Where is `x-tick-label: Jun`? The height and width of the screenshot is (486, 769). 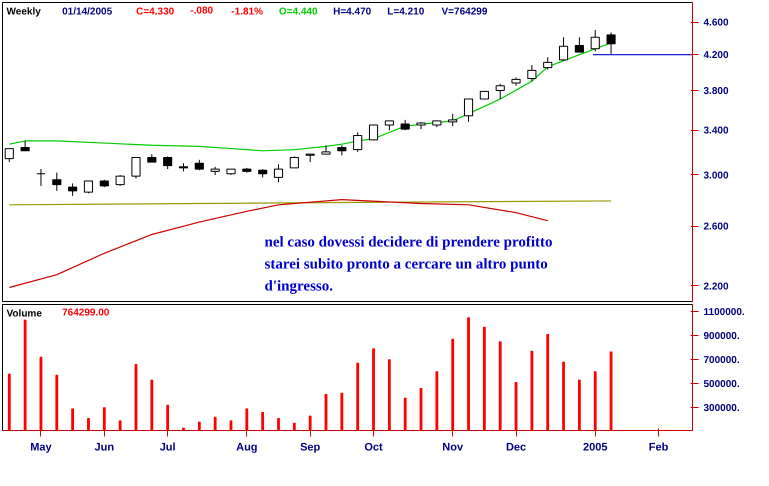
x-tick-label: Jun is located at coordinates (104, 448).